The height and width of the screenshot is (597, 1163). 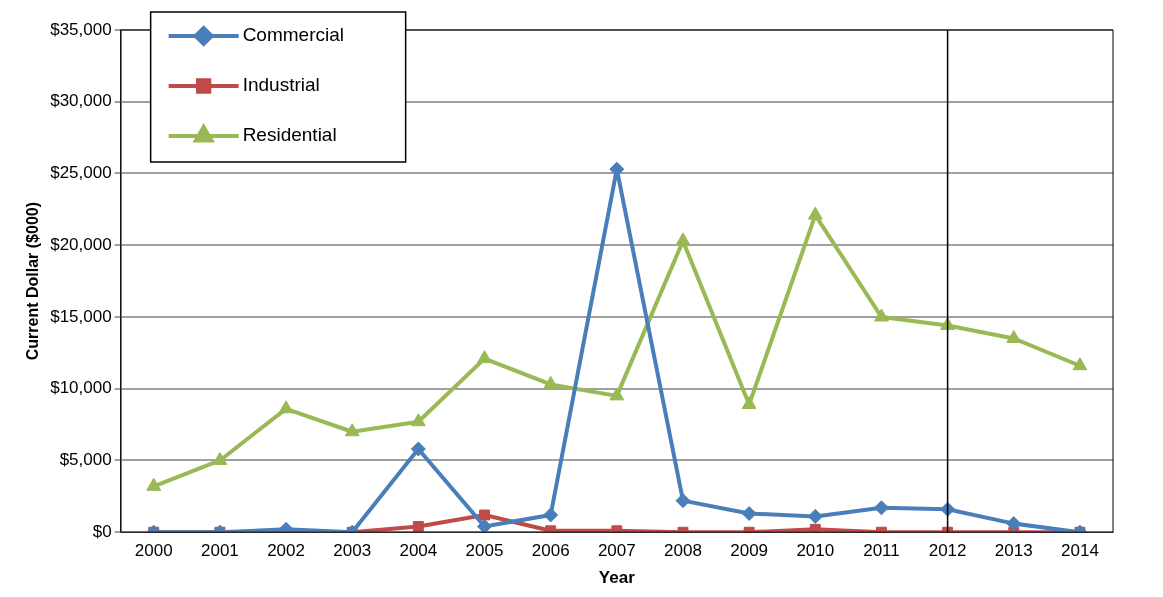 What do you see at coordinates (1080, 551) in the screenshot?
I see `x-tick-label: 2014` at bounding box center [1080, 551].